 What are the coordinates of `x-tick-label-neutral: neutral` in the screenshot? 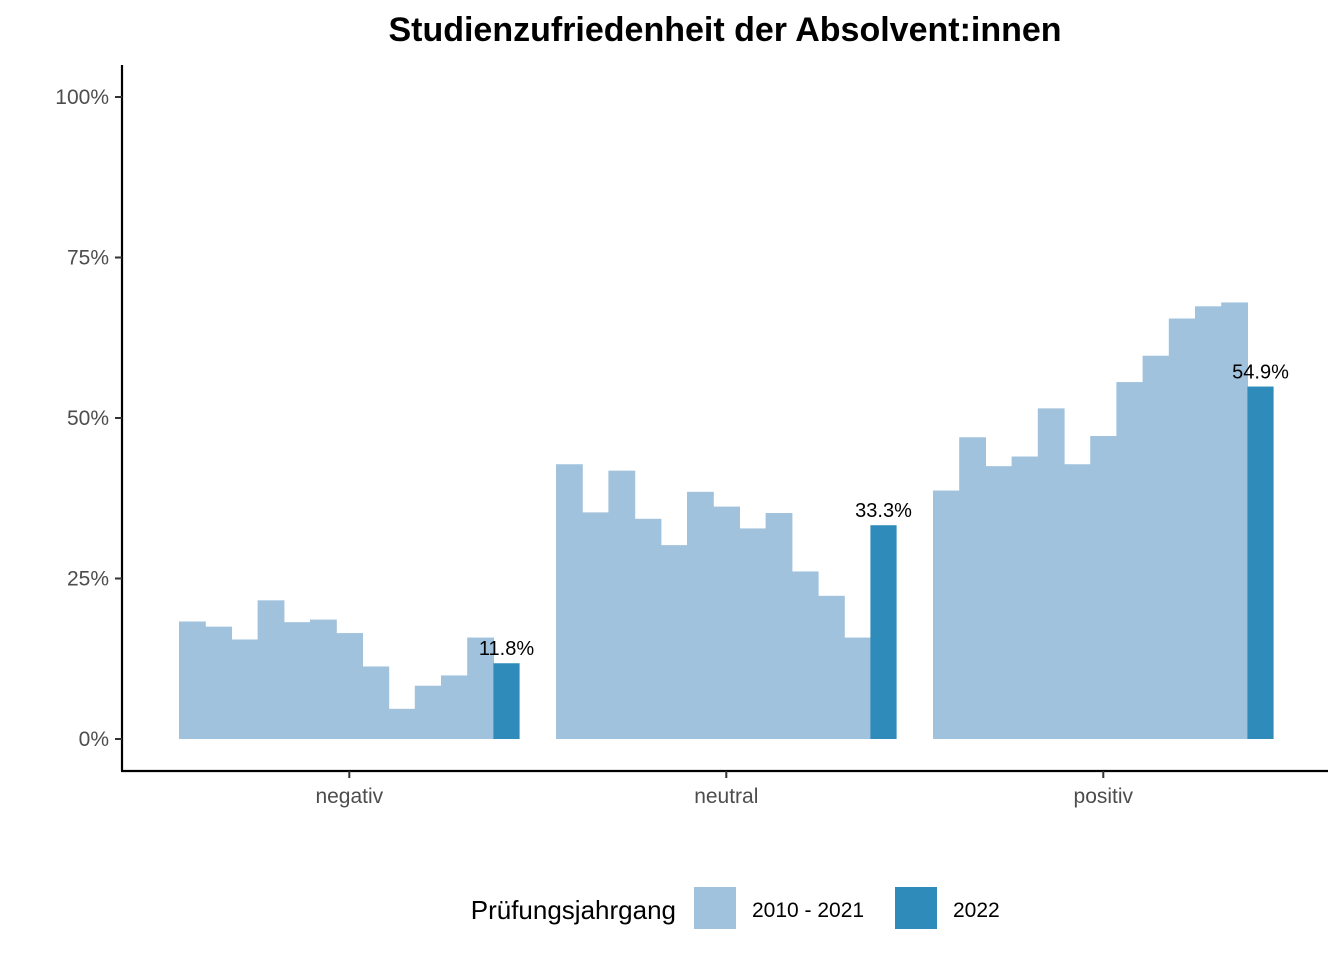 It's located at (726, 796).